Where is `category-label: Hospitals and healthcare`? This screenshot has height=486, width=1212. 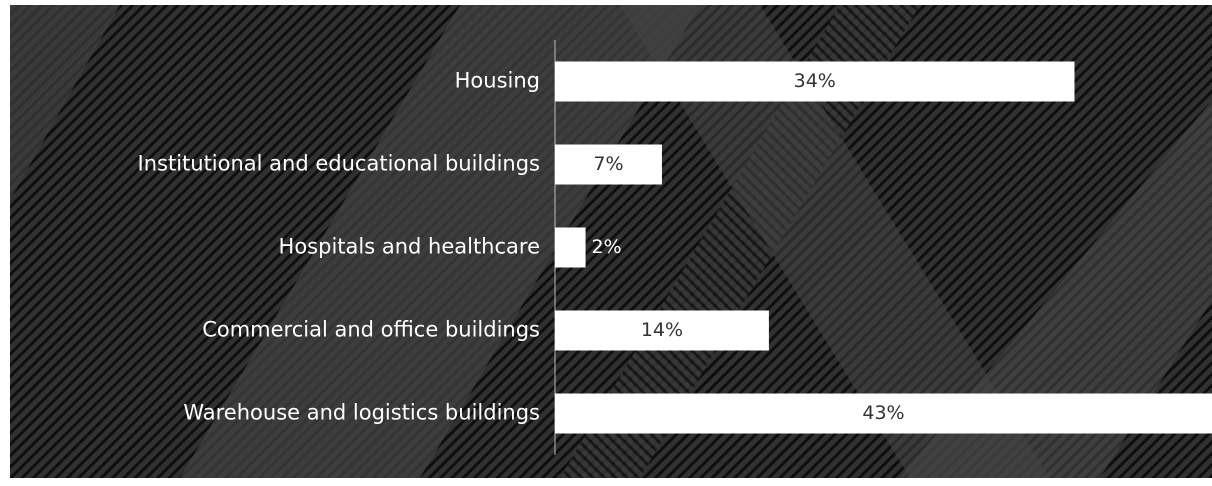
category-label: Hospitals and healthcare is located at coordinates (409, 247).